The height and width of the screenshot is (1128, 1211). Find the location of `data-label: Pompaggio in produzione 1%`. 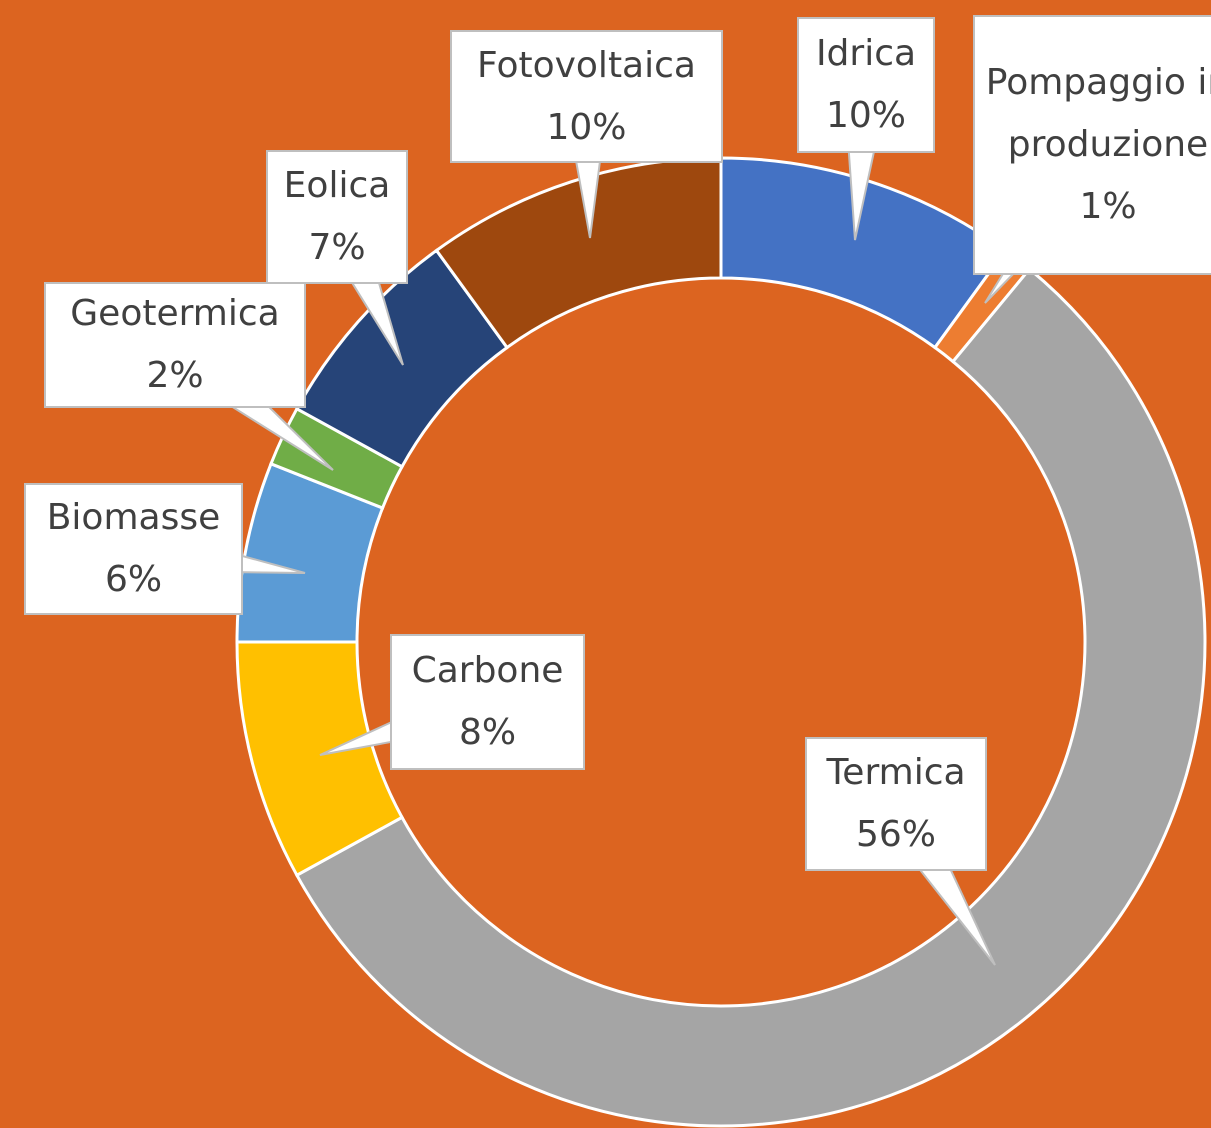

data-label: Pompaggio in produzione 1% is located at coordinates (1092, 145).